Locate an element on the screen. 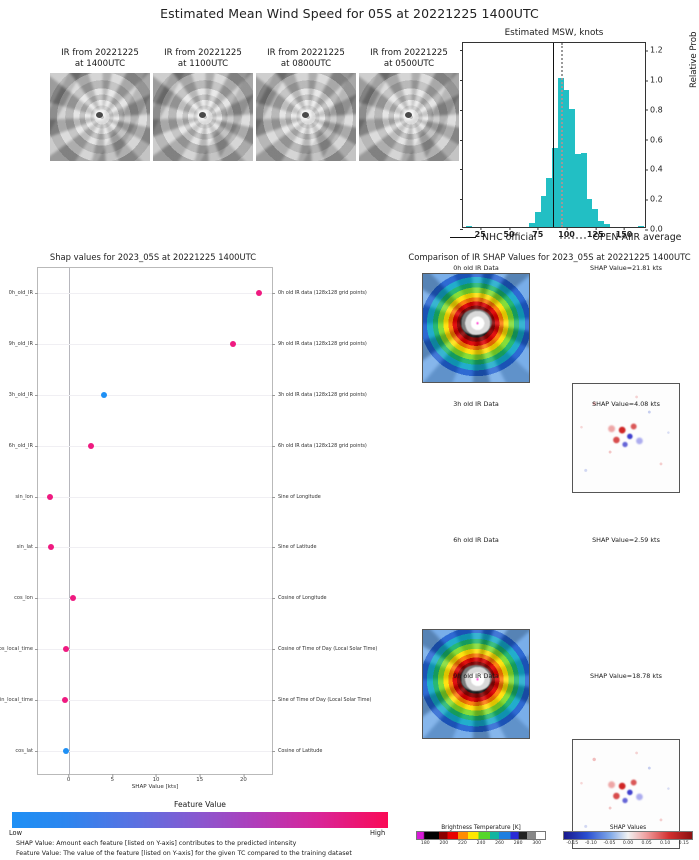 Image resolution: width=699 pixels, height=860 pixels. shap-feature-key: 0h_old_IR is located at coordinates (24, 293).